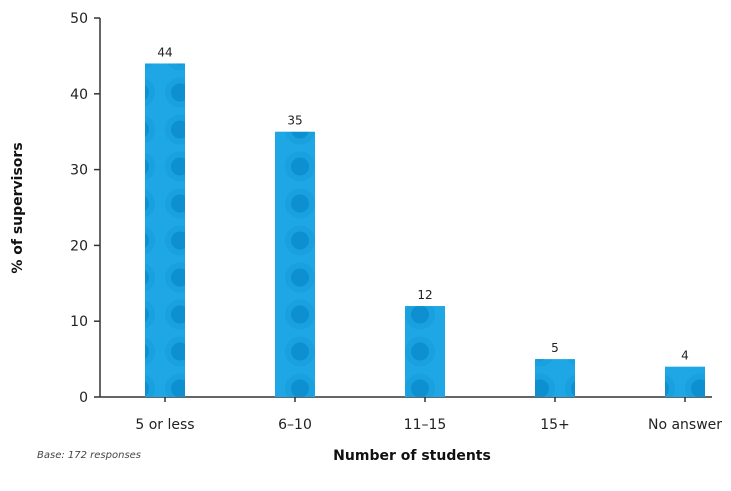 Image resolution: width=731 pixels, height=491 pixels. I want to click on data-label: 4, so click(685, 356).